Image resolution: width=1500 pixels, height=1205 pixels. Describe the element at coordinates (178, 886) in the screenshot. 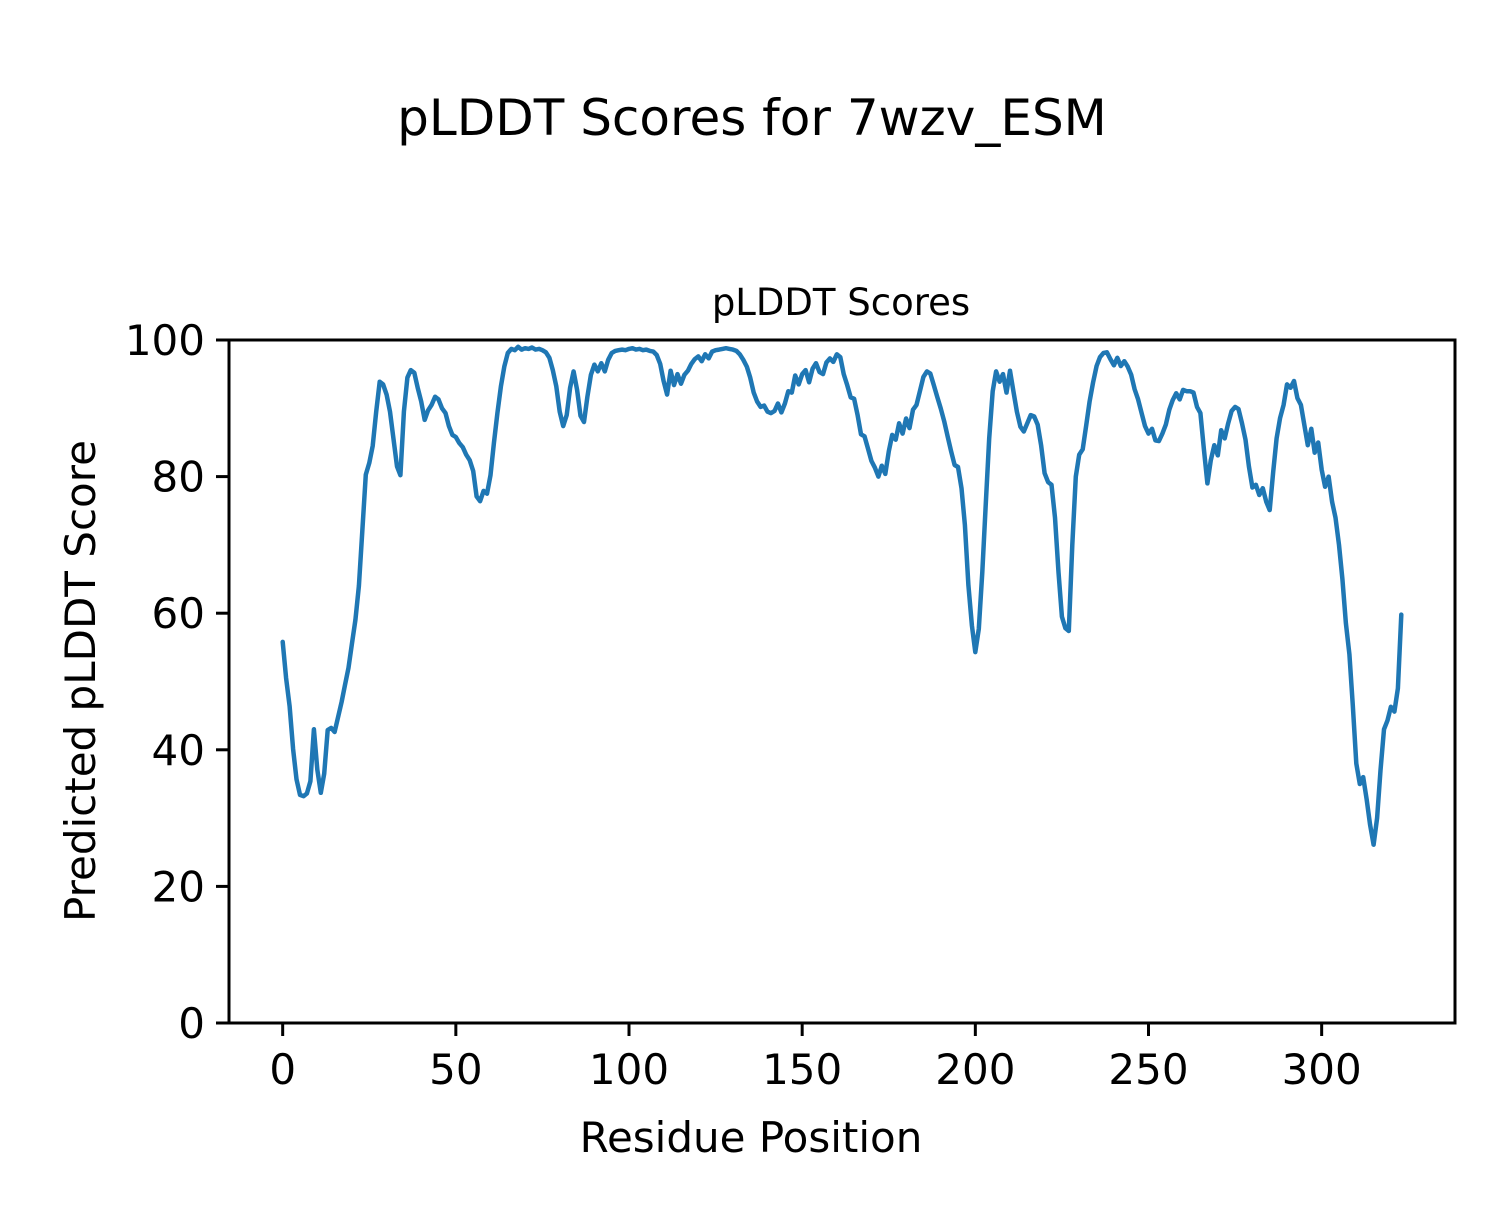

I see `y-tick-label: 20` at that location.